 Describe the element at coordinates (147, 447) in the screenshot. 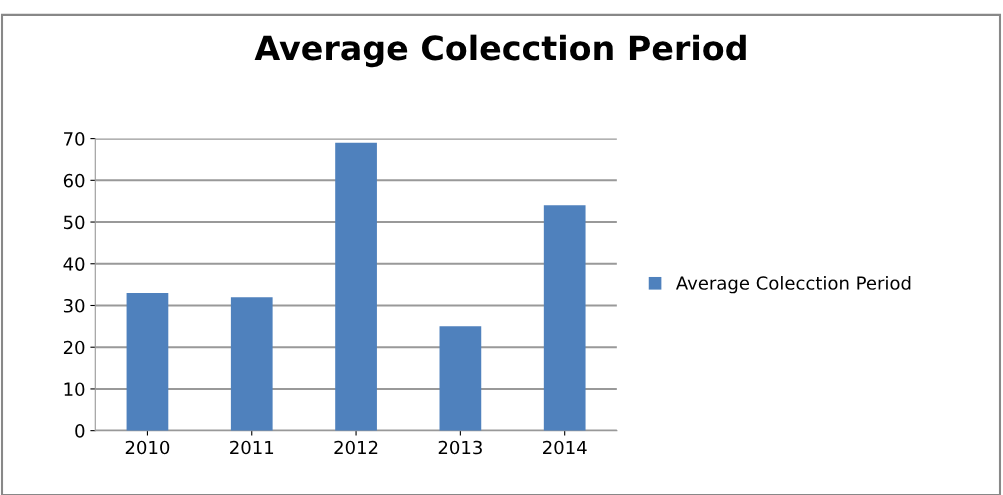

I see `x-tick-label: 2010` at that location.